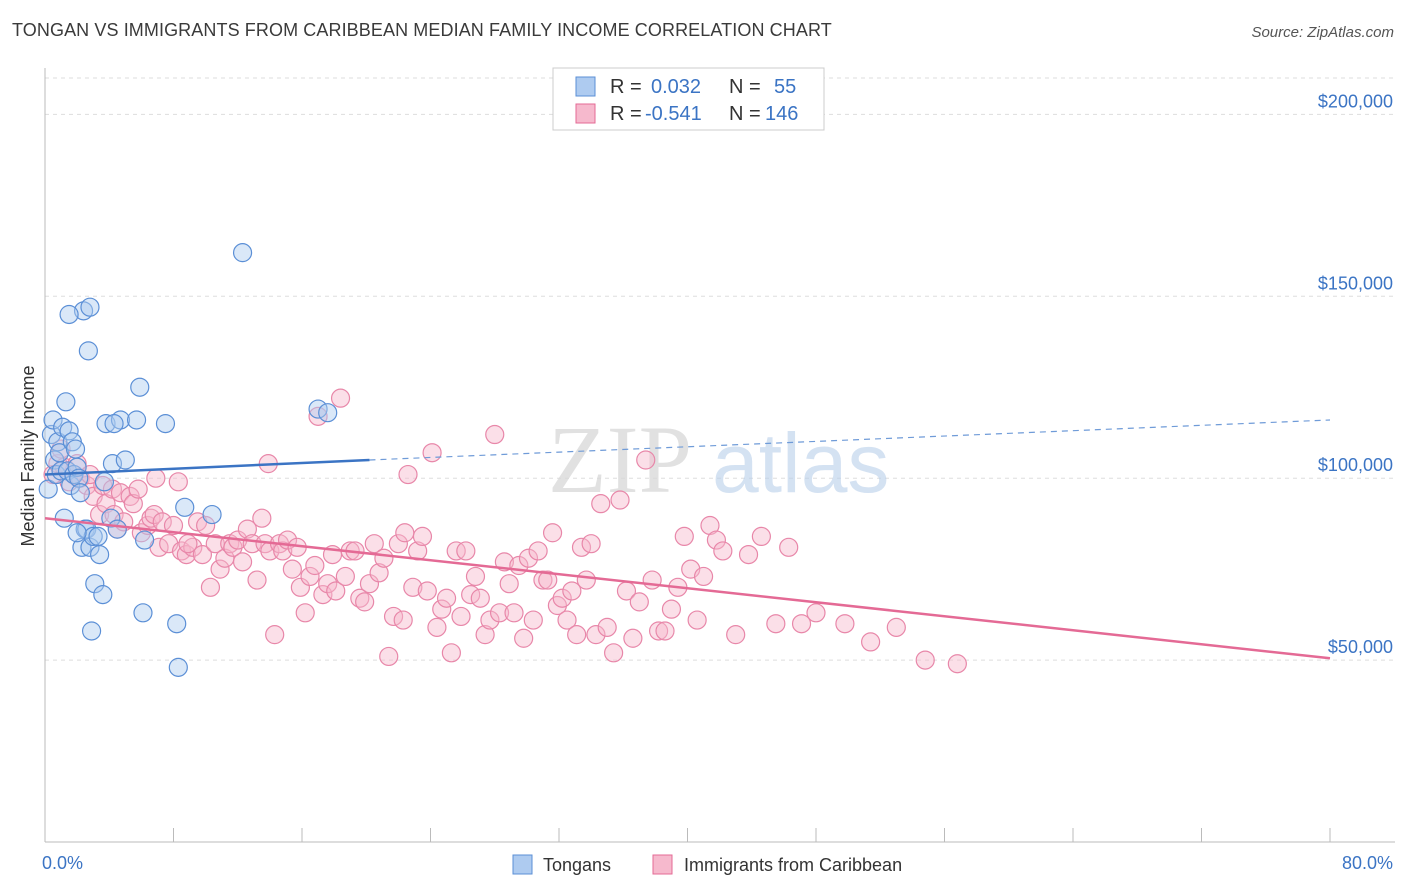 This screenshot has height=892, width=1406. Describe the element at coordinates (687, 588) in the screenshot. I see `caribbean-trend-line` at that location.